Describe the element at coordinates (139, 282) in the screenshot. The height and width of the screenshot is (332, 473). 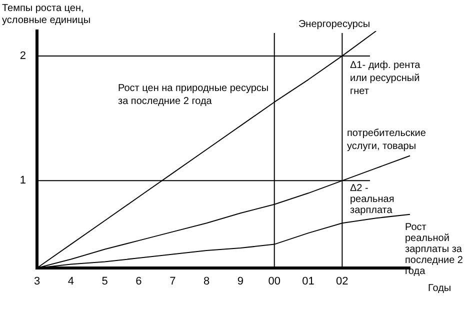
I see `x-tick-label: 6` at that location.